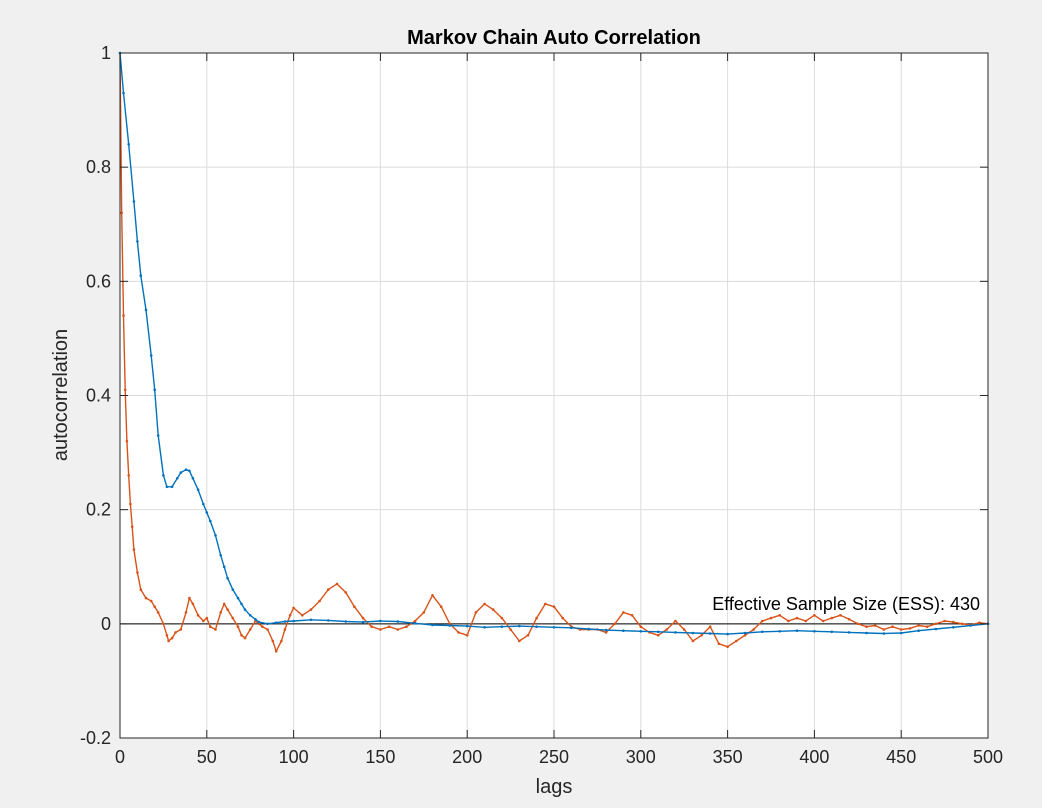 This screenshot has width=1042, height=808. What do you see at coordinates (554, 38) in the screenshot?
I see `chart-title: Markov Chain Auto Correlation` at bounding box center [554, 38].